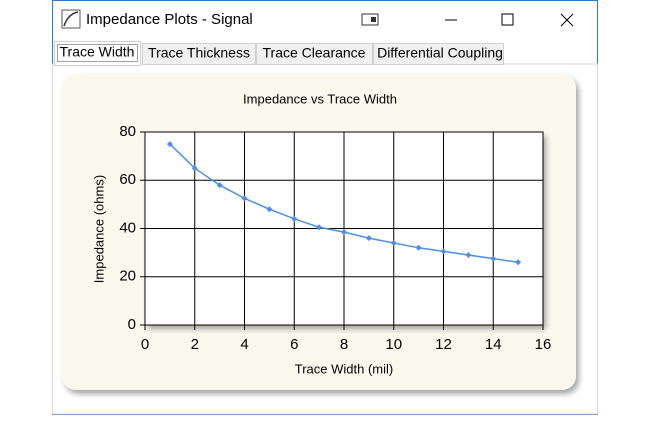 The image size is (650, 422). What do you see at coordinates (493, 344) in the screenshot?
I see `x-tick-label: 14` at bounding box center [493, 344].